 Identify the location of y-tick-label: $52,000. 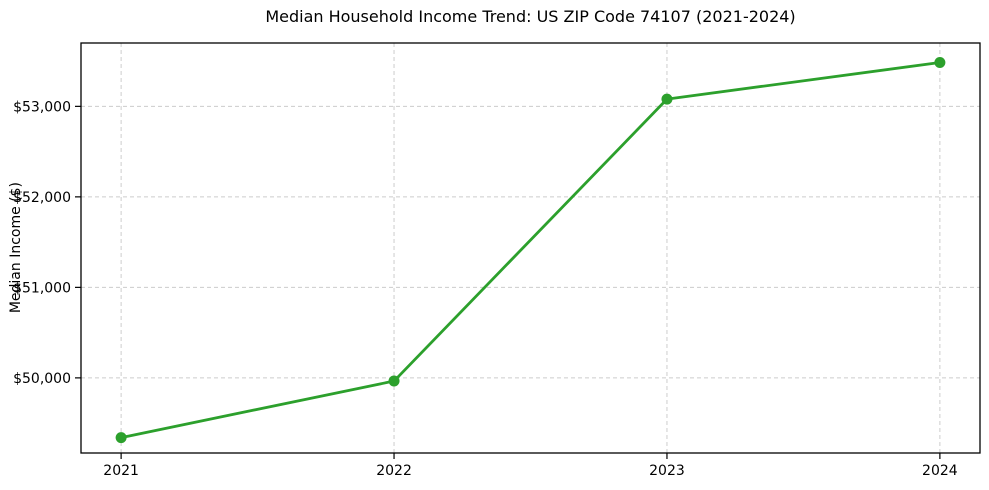
(42, 198).